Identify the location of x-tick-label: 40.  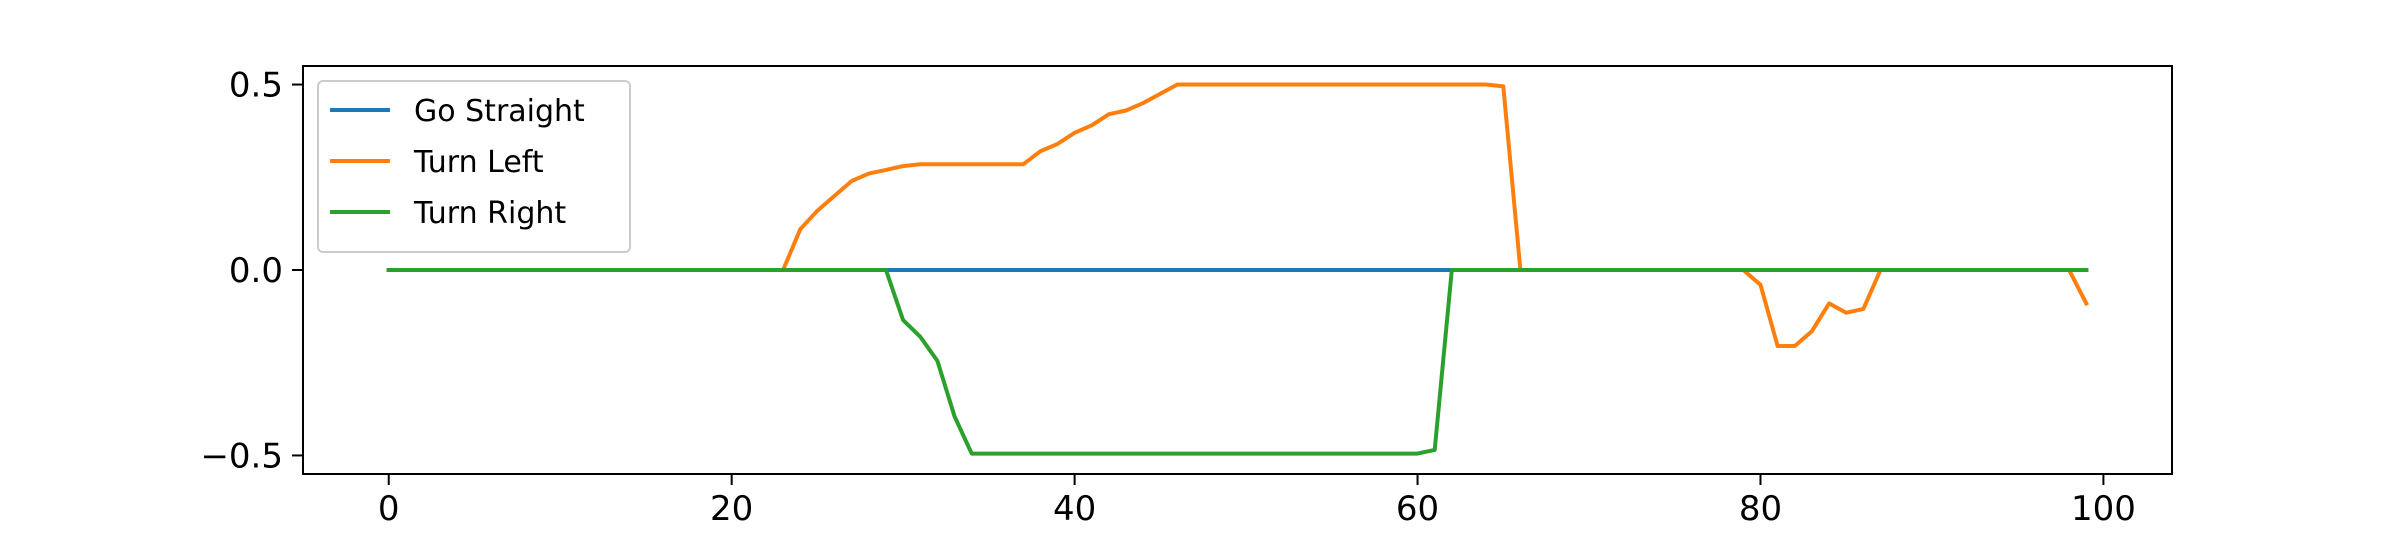
(1074, 509).